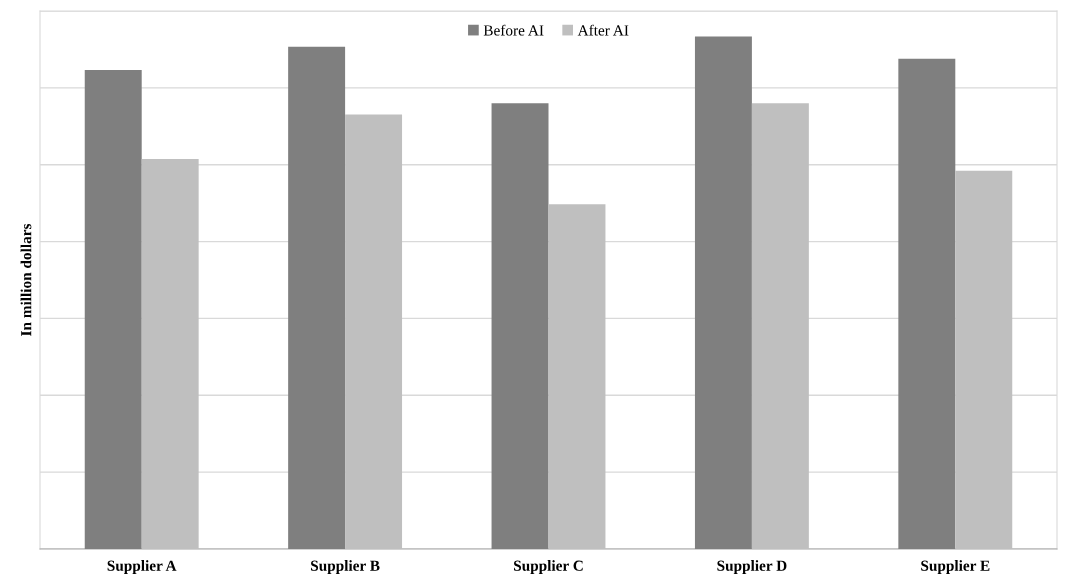  I want to click on x-tick-label: Supplier C, so click(548, 567).